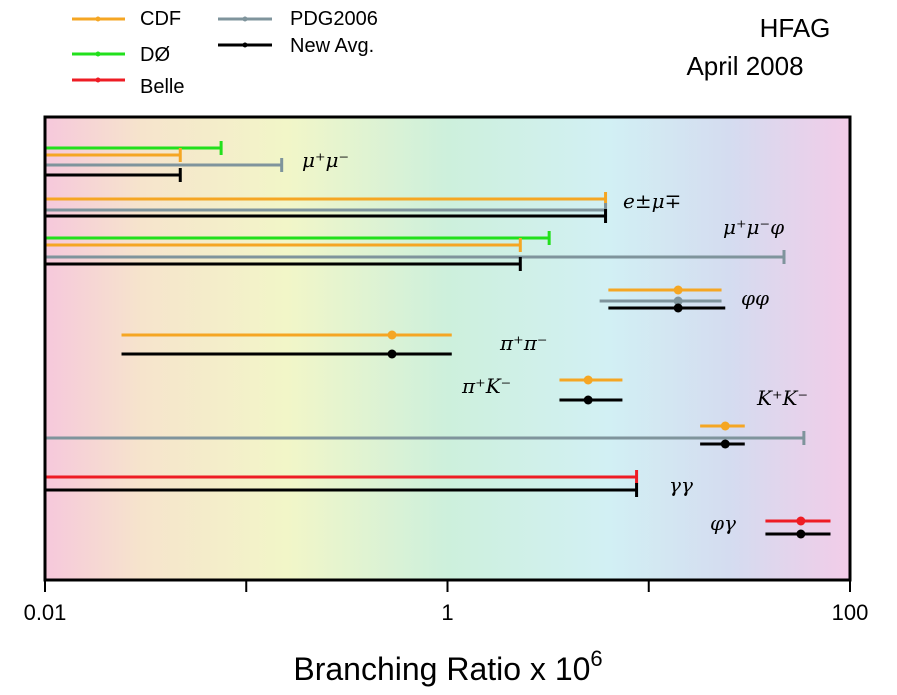 This screenshot has width=897, height=695. What do you see at coordinates (155, 55) in the screenshot?
I see `legend-label-d0: DØ` at bounding box center [155, 55].